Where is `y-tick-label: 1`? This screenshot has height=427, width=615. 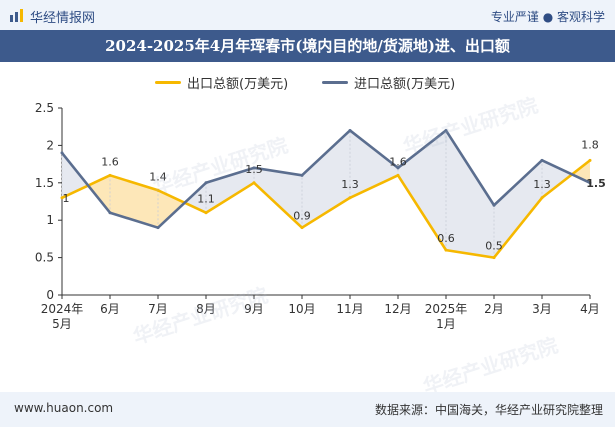
y-tick-label: 1 is located at coordinates (50, 220).